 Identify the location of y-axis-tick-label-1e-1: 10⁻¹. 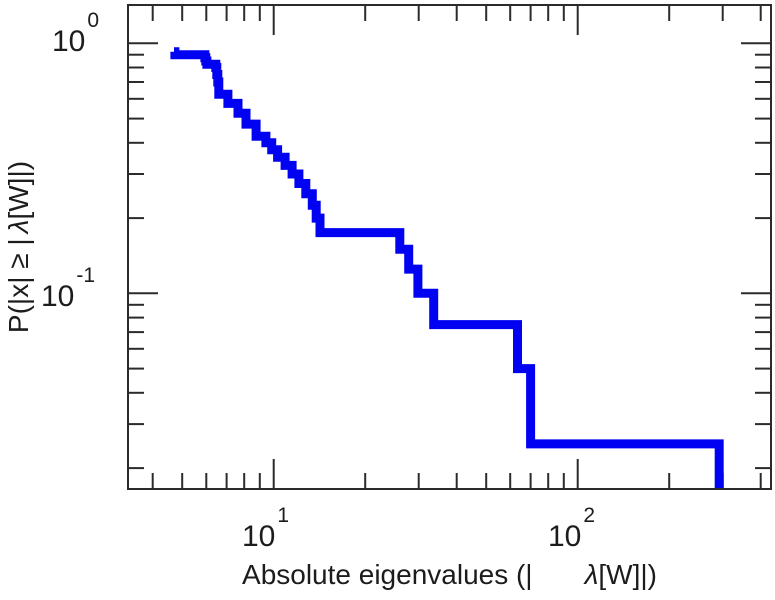
(68, 289).